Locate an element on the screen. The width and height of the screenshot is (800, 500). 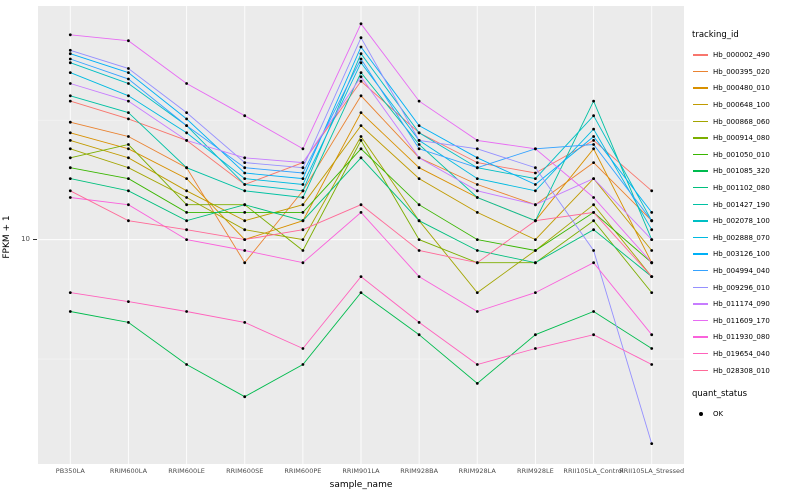
legend-item: Hb_001050_010 is located at coordinates (745, 155).